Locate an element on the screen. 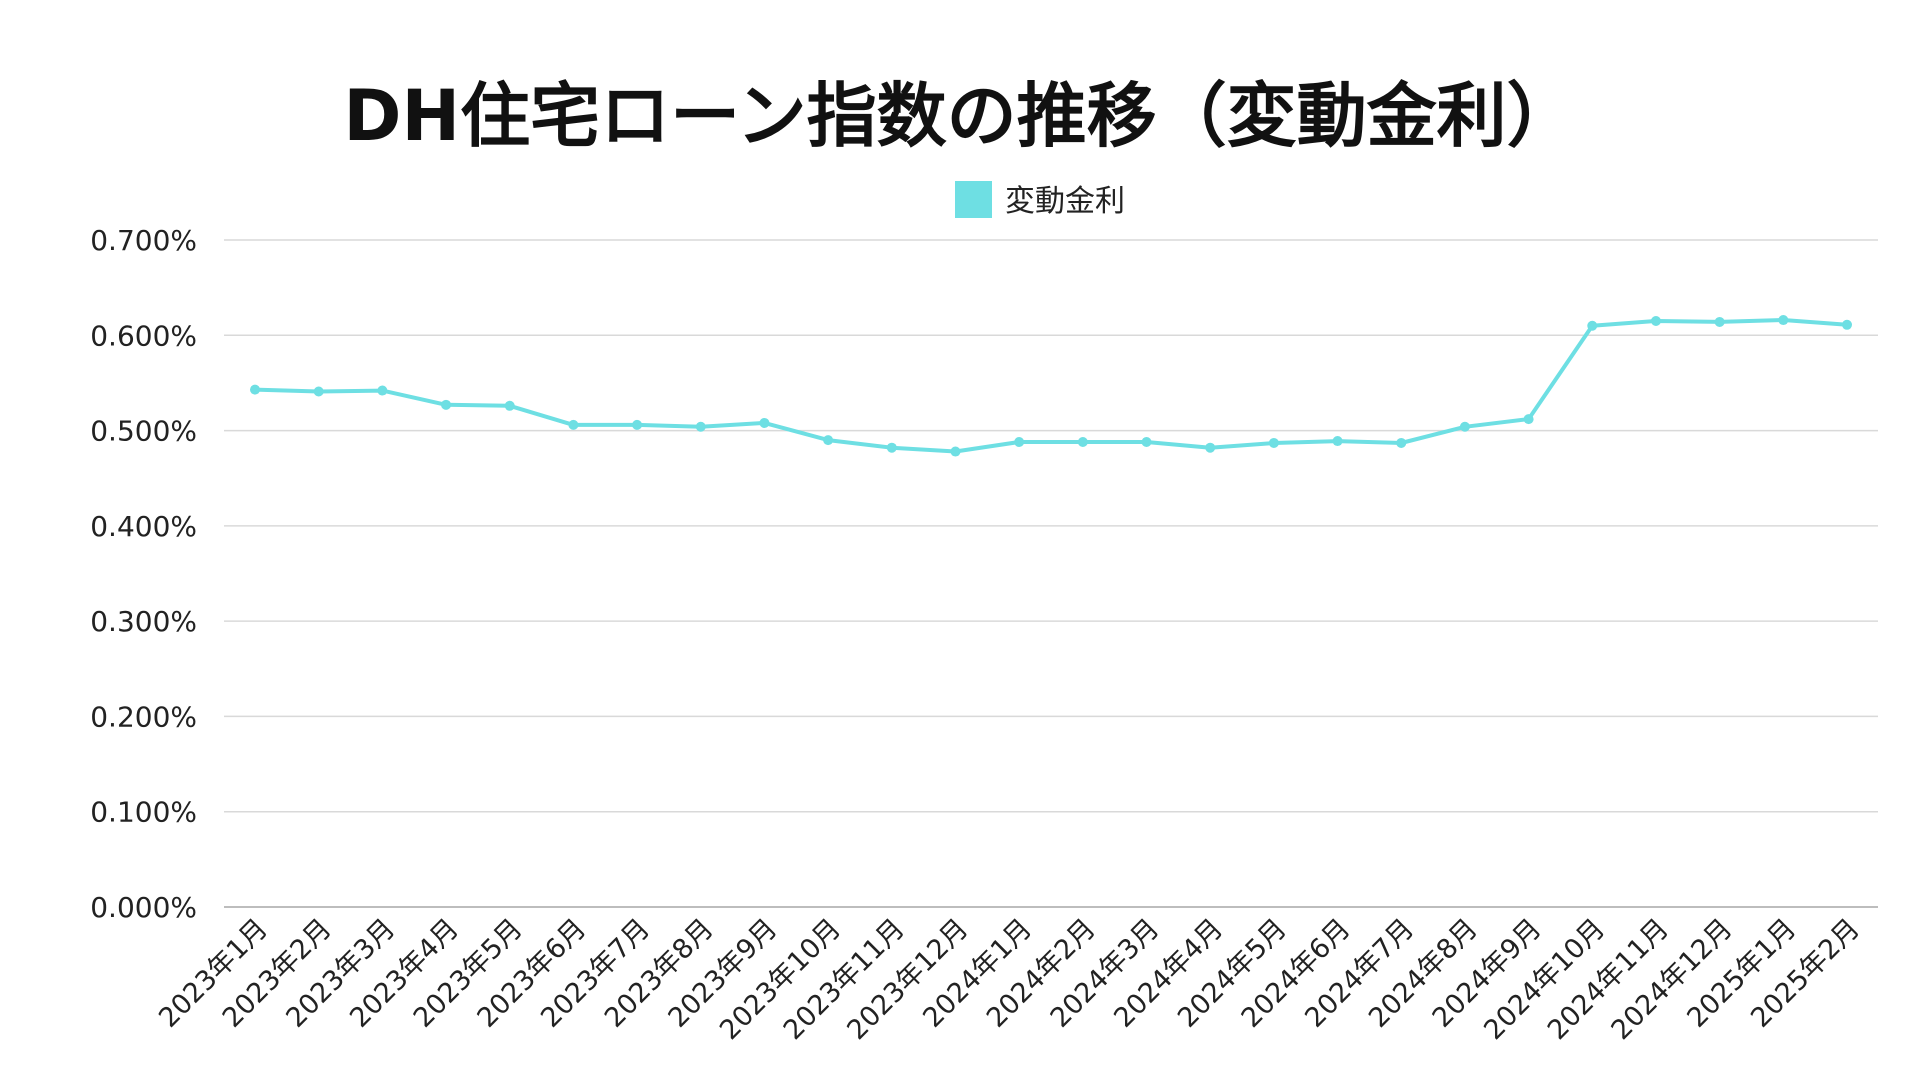 The image size is (1920, 1080). legend-label: 変動金利 is located at coordinates (1065, 201).